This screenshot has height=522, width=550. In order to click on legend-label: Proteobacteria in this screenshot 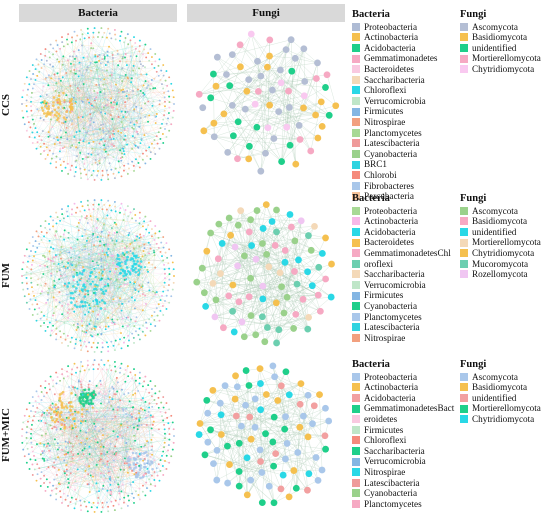, I will do `click(391, 210)`.